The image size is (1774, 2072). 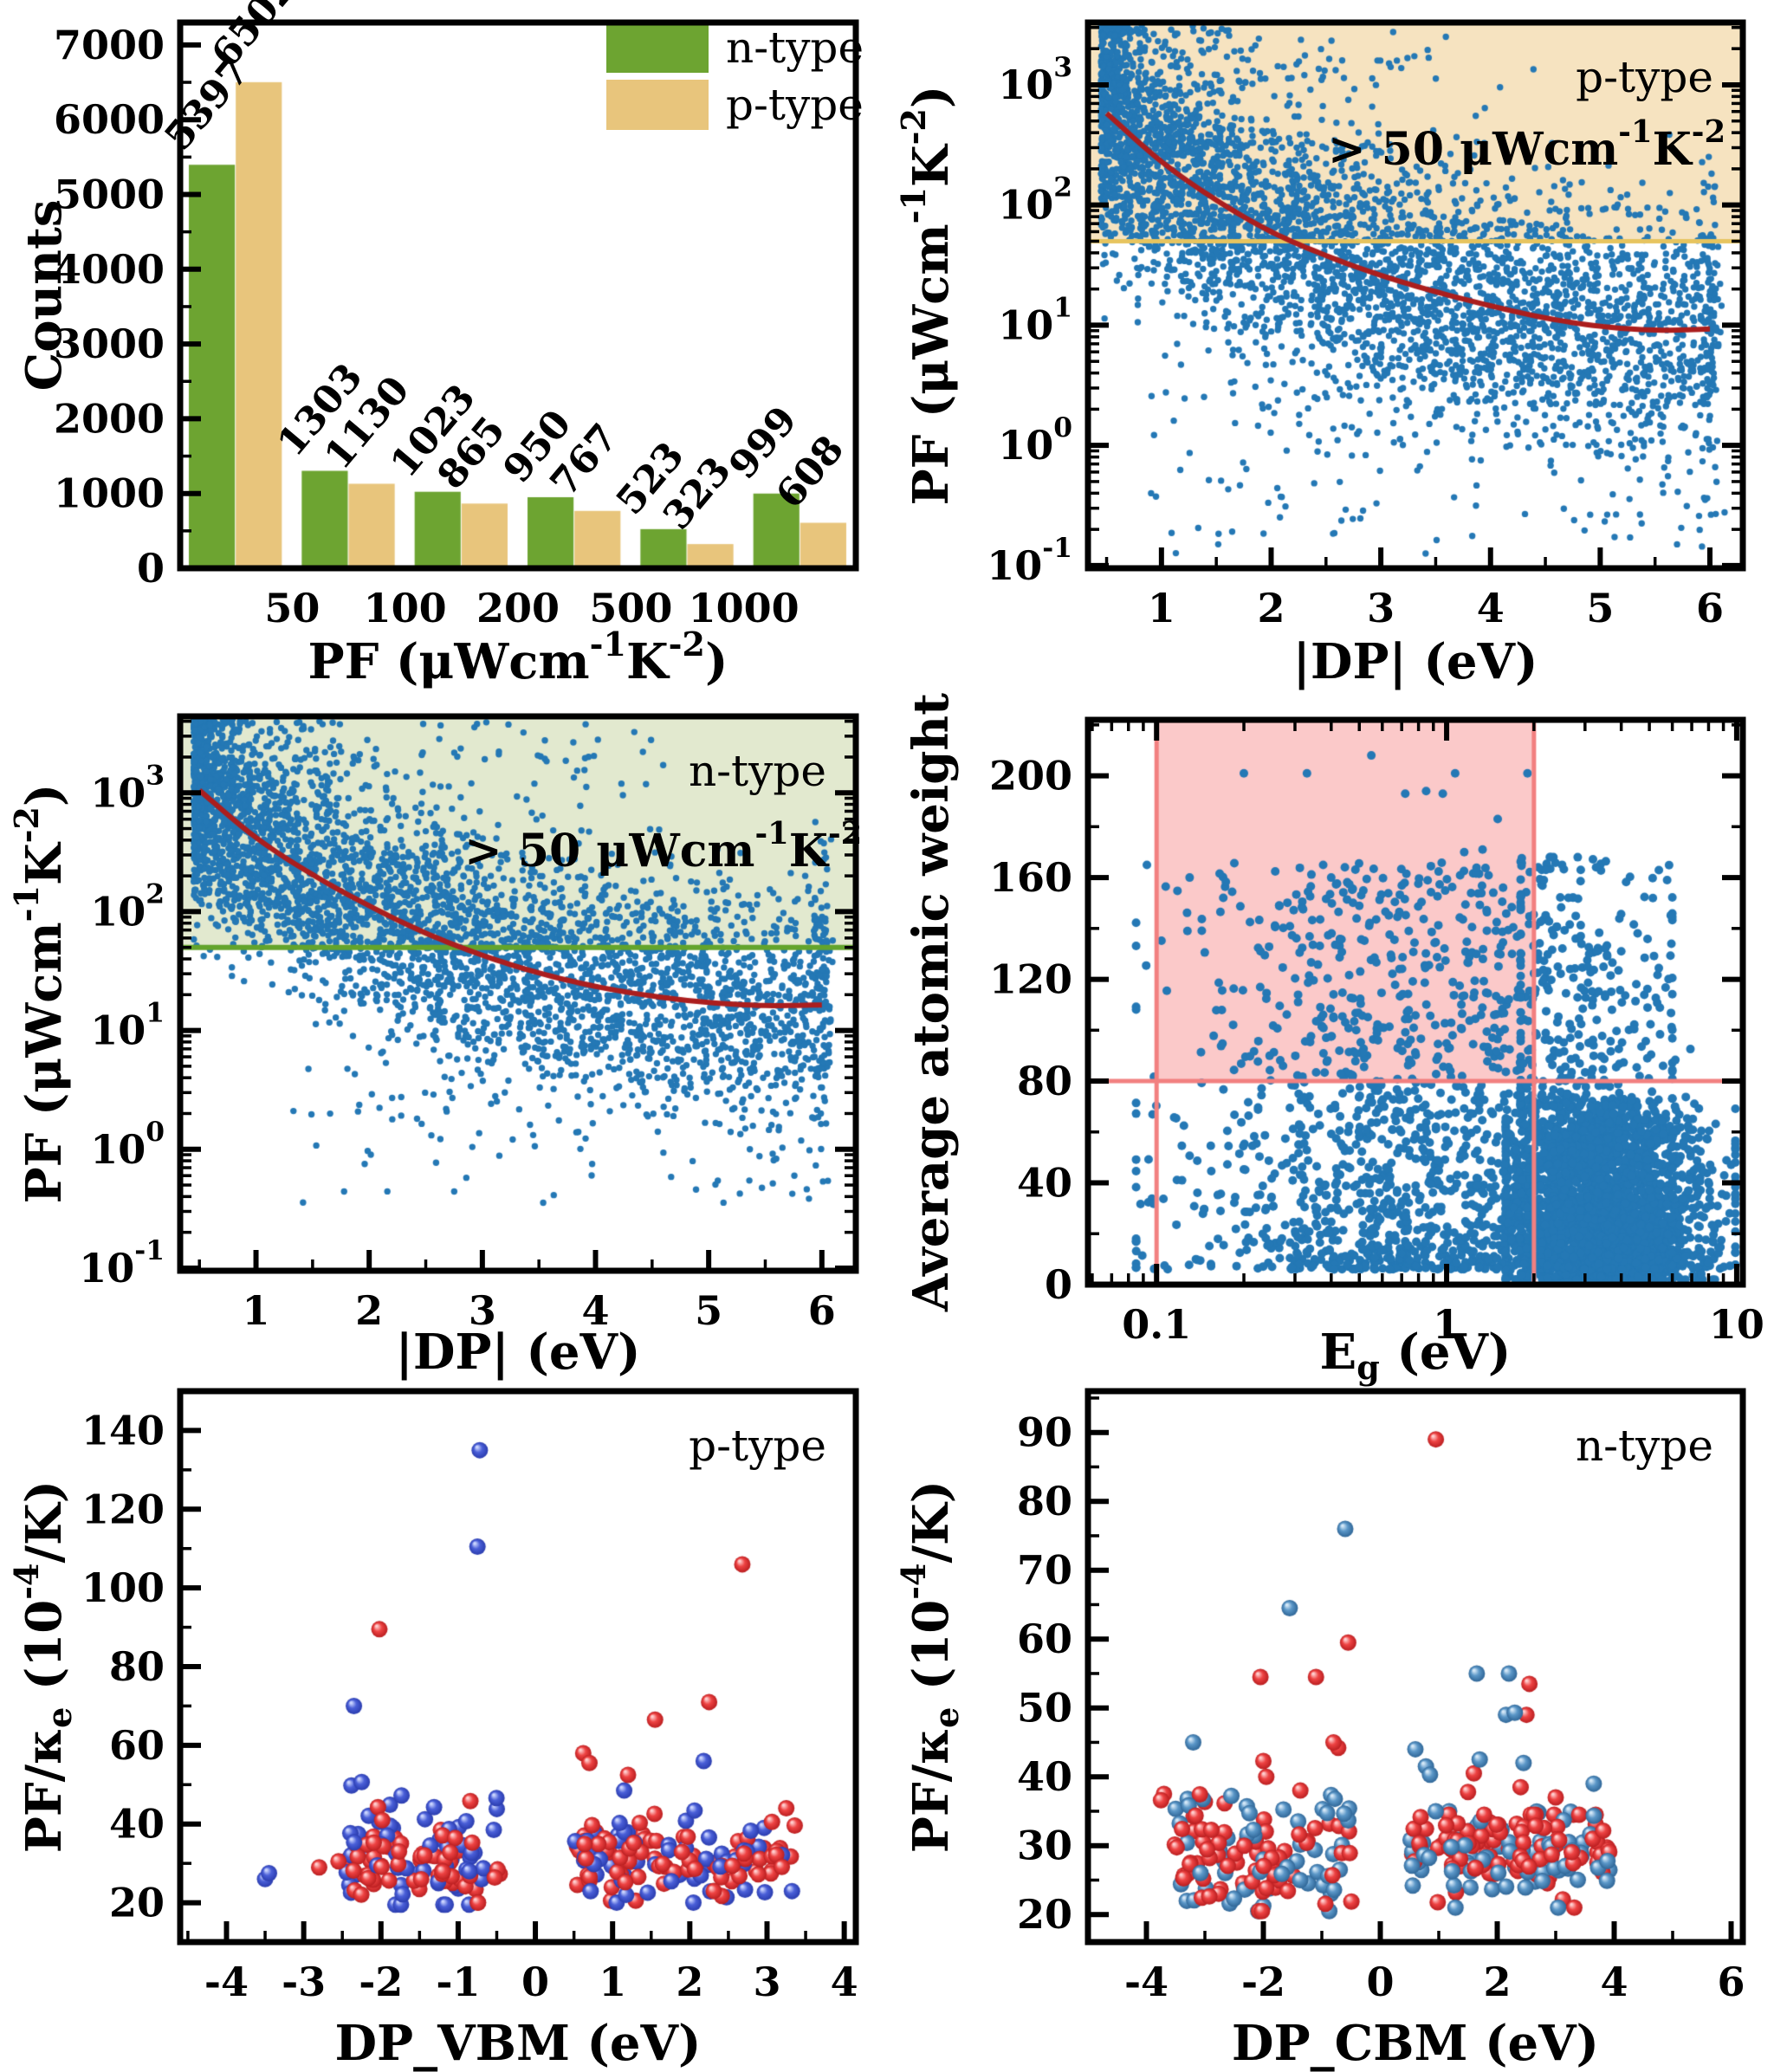 What do you see at coordinates (1415, 2043) in the screenshot?
I see `x-axis-title: DP_CBM (eV)` at bounding box center [1415, 2043].